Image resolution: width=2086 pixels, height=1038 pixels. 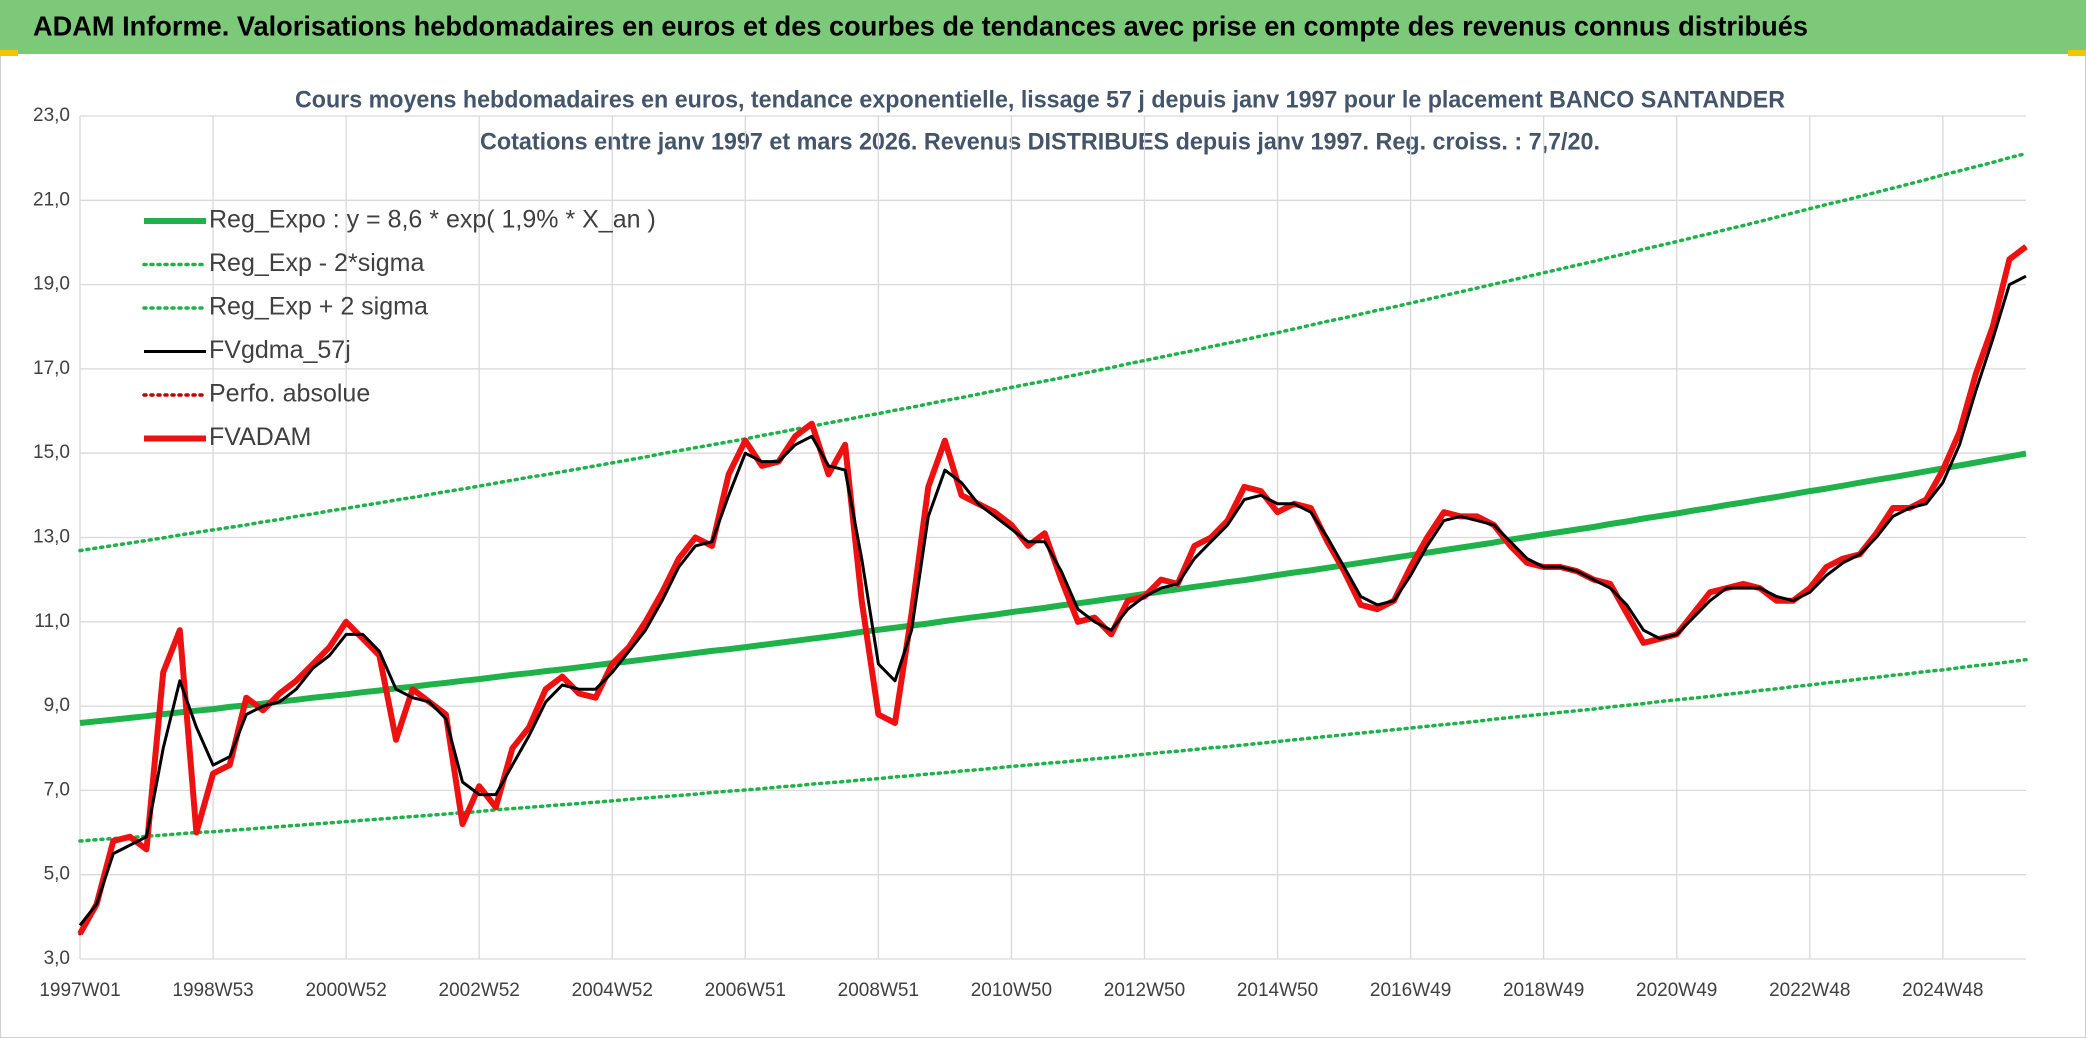 I want to click on y-tick-label: 13,0, so click(x=51, y=537).